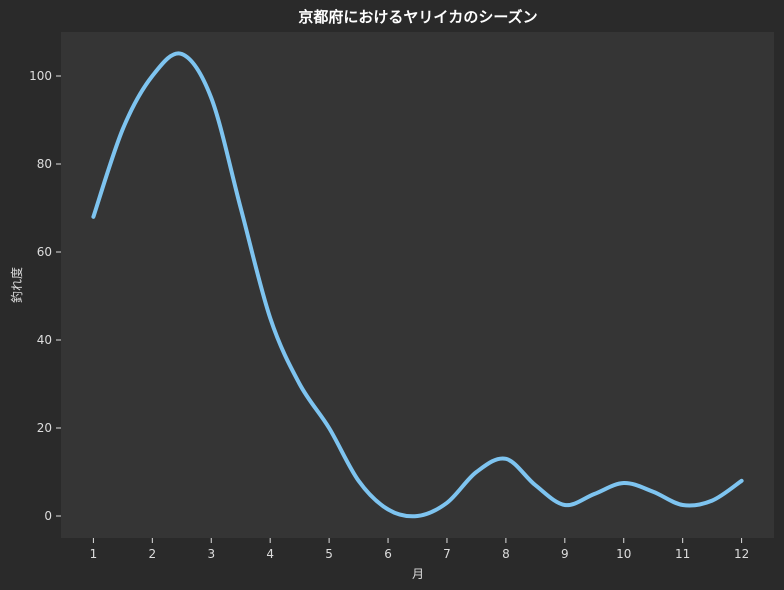 This screenshot has width=784, height=590. Describe the element at coordinates (44, 340) in the screenshot. I see `y-tick-label: 40` at that location.